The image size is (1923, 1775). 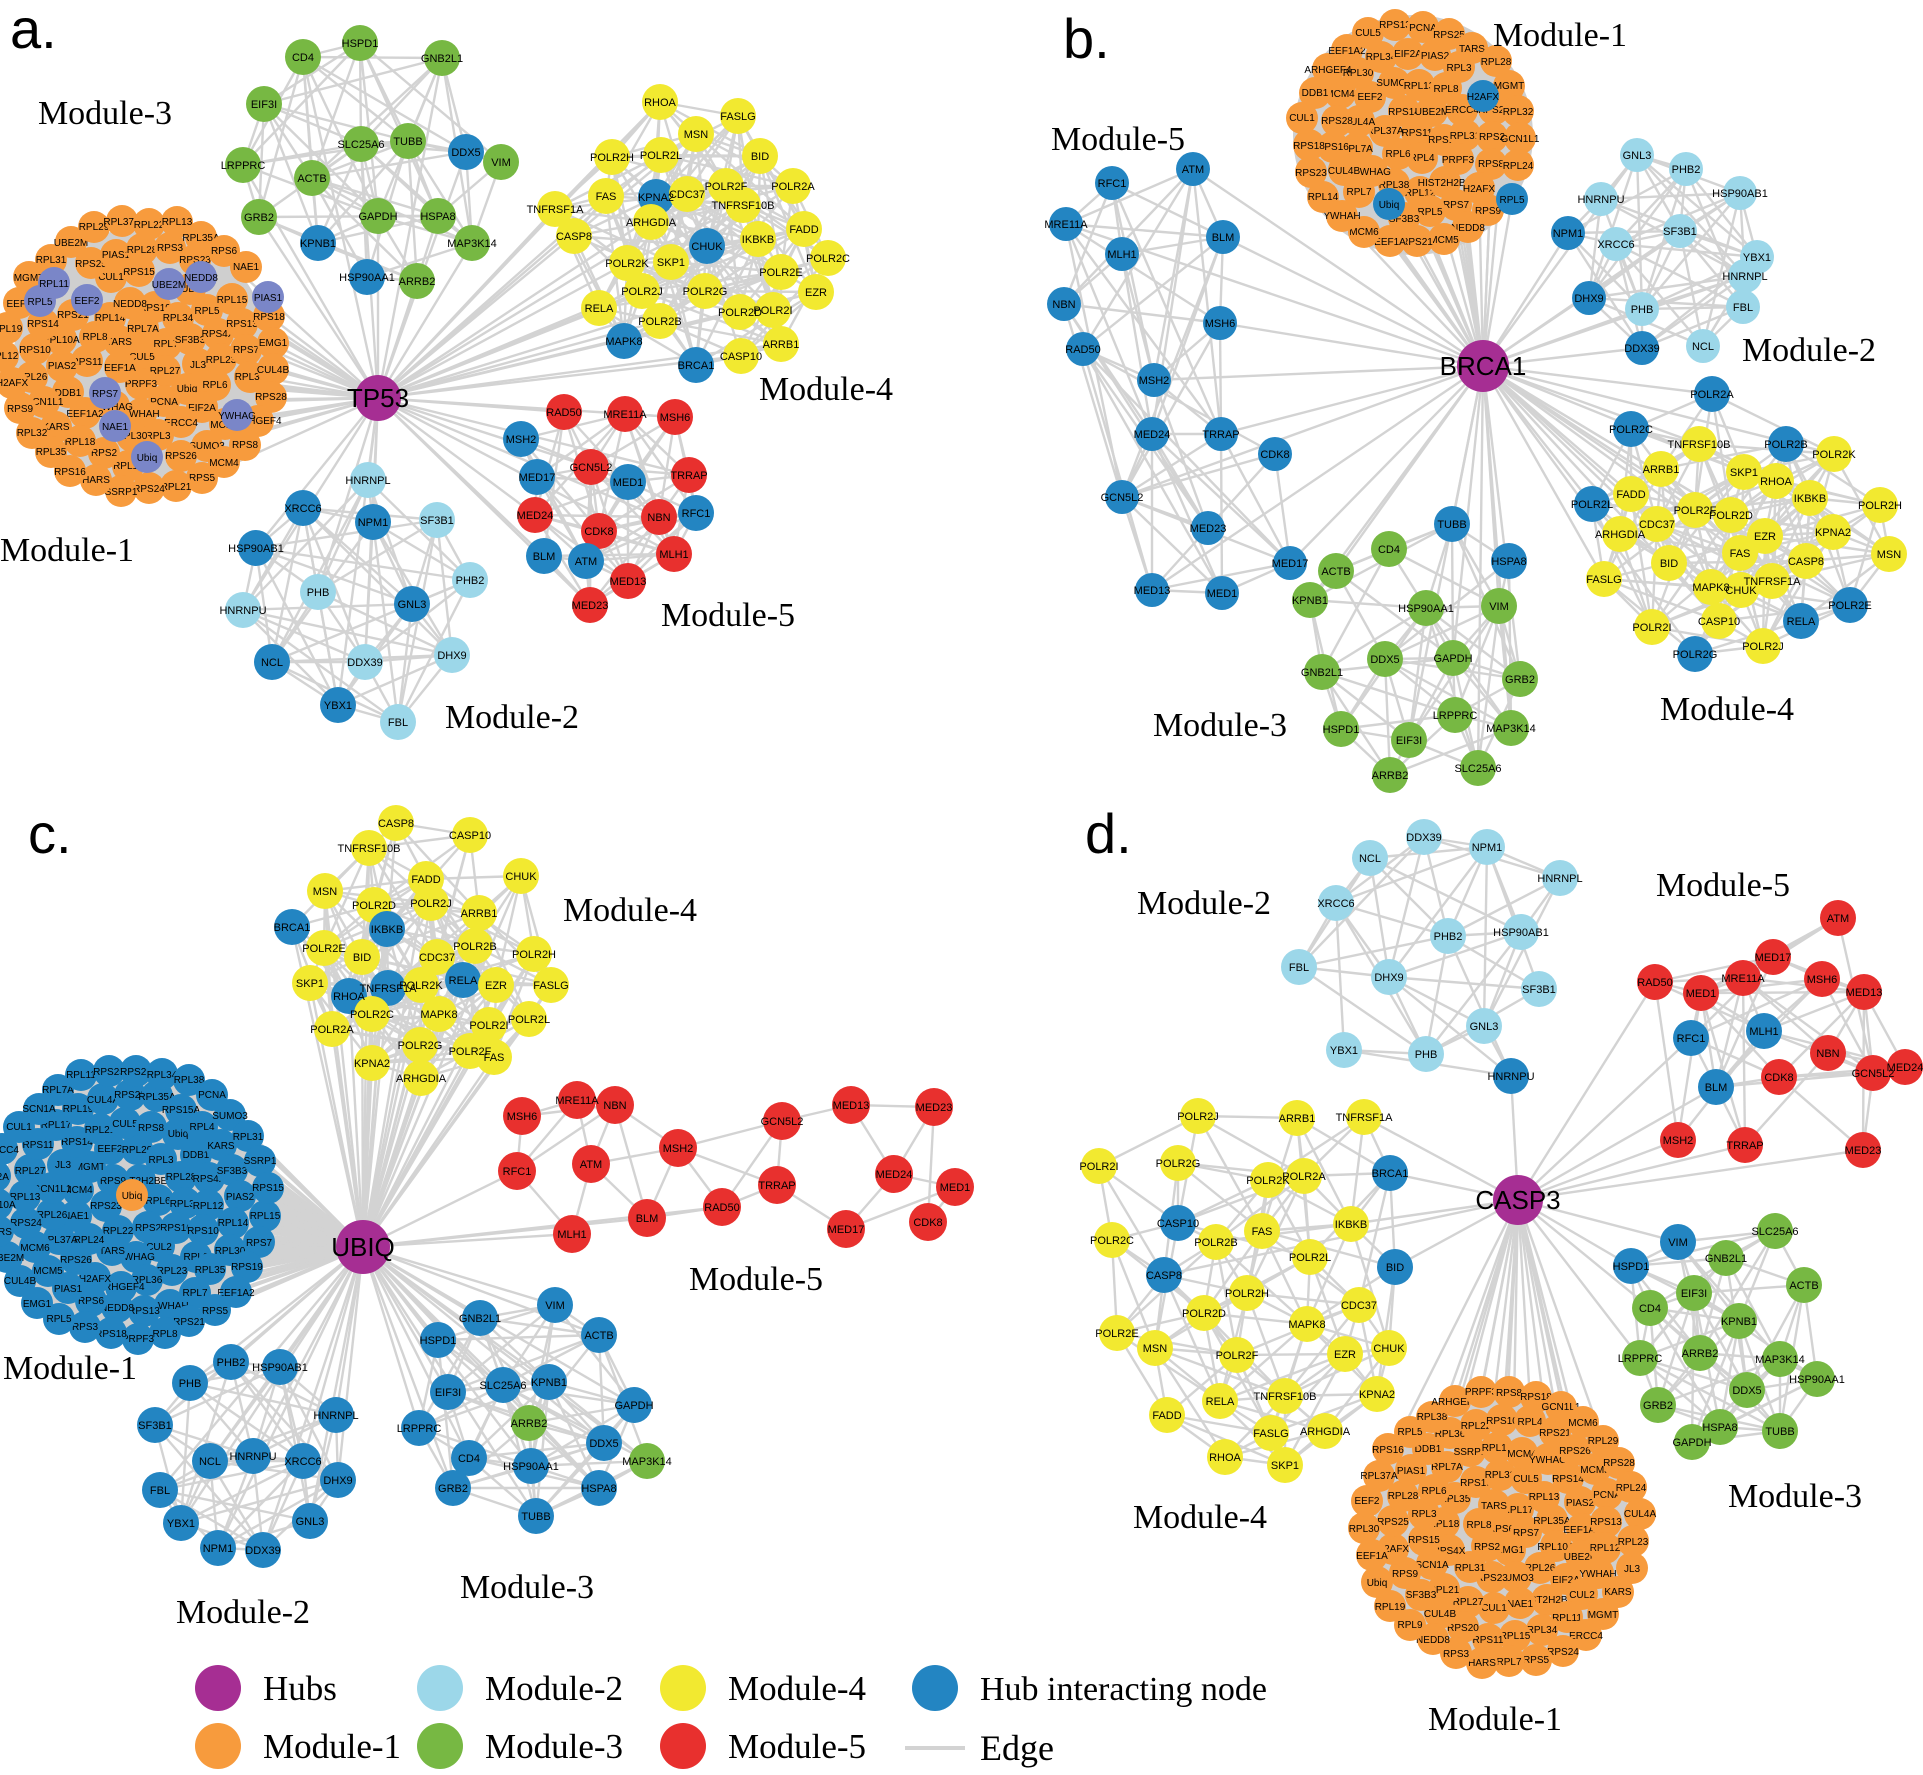 What do you see at coordinates (198, 365) in the screenshot?
I see `svg-text: JL3` at bounding box center [198, 365].